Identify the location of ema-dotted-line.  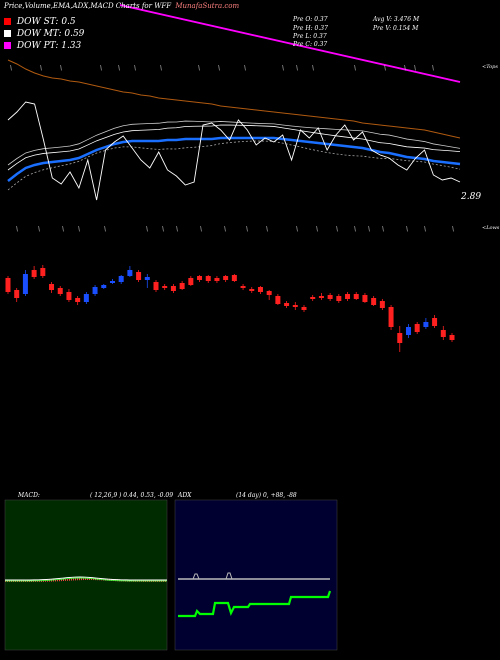
(234, 165).